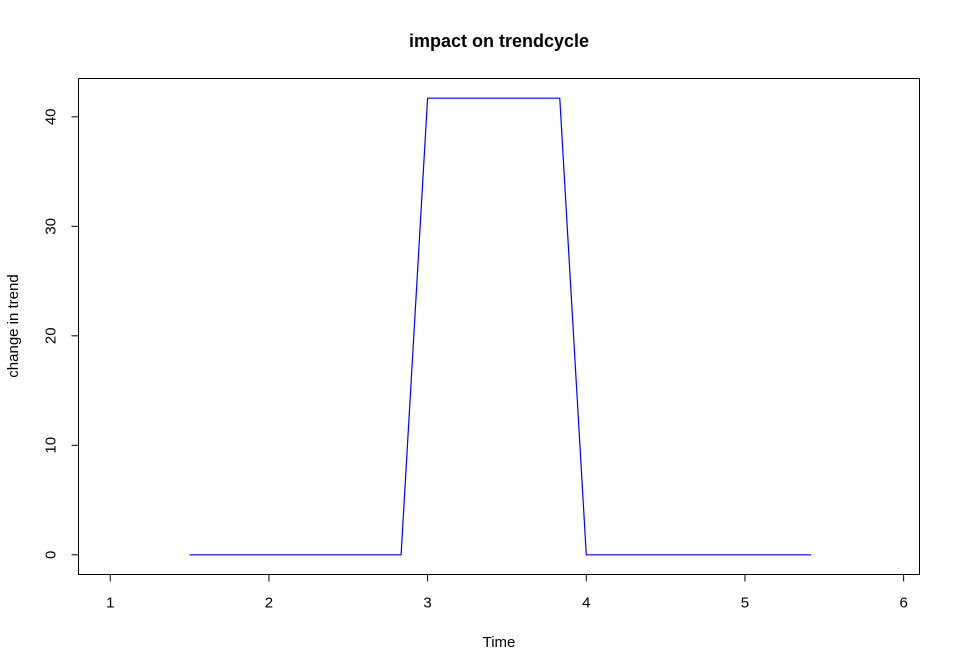  Describe the element at coordinates (13, 325) in the screenshot. I see `y-axis-label: change in trend` at that location.